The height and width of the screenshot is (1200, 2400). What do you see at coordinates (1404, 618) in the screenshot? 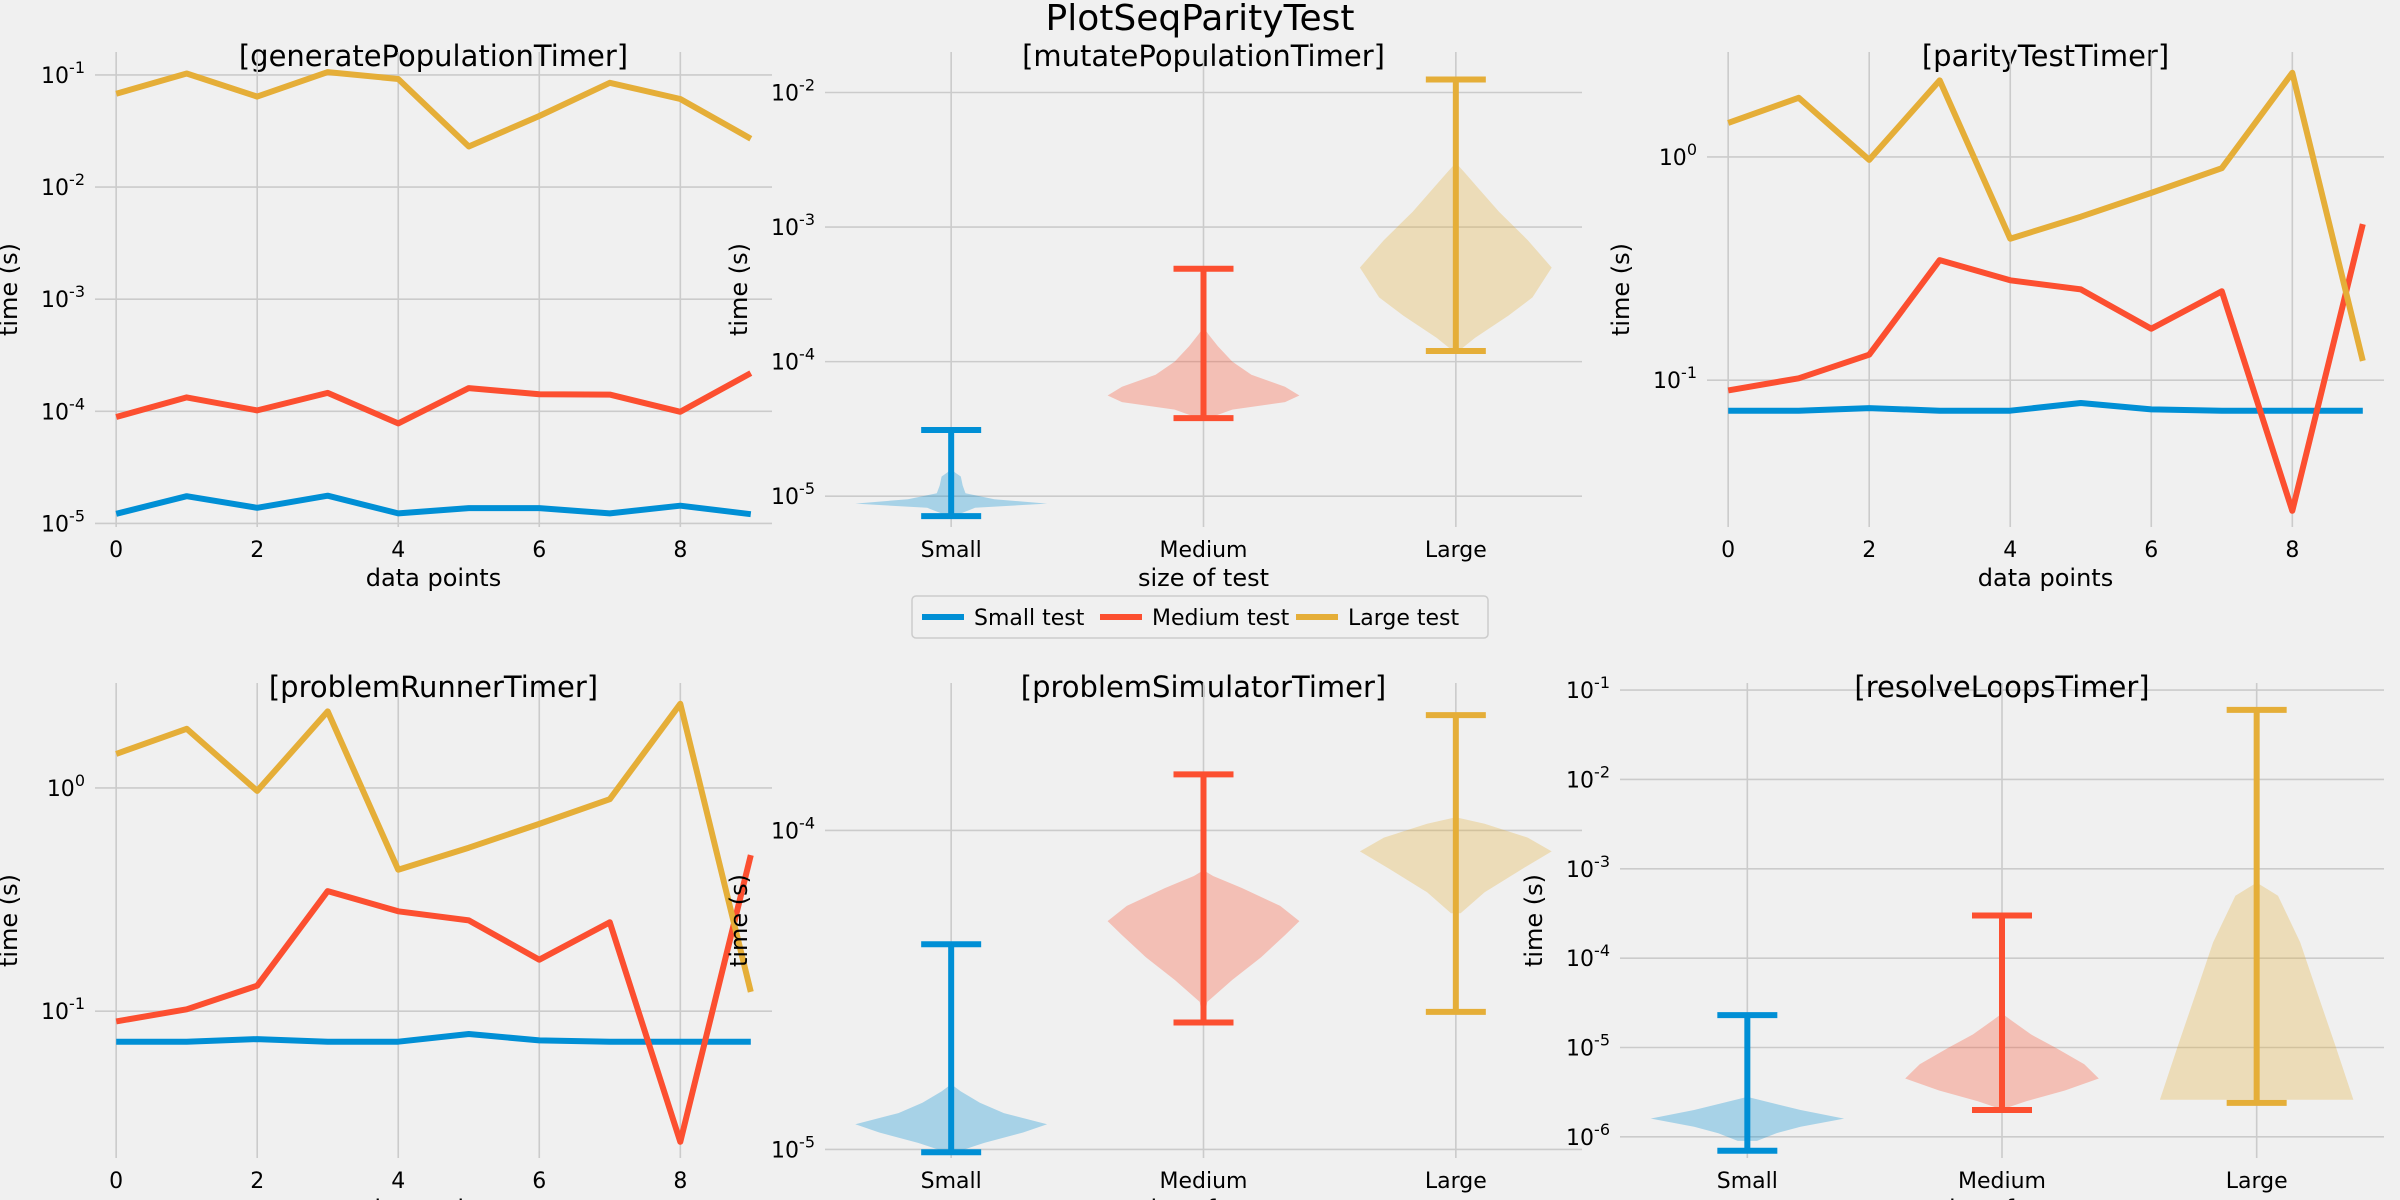
I see `legend-label-large-test: Large test` at bounding box center [1404, 618].